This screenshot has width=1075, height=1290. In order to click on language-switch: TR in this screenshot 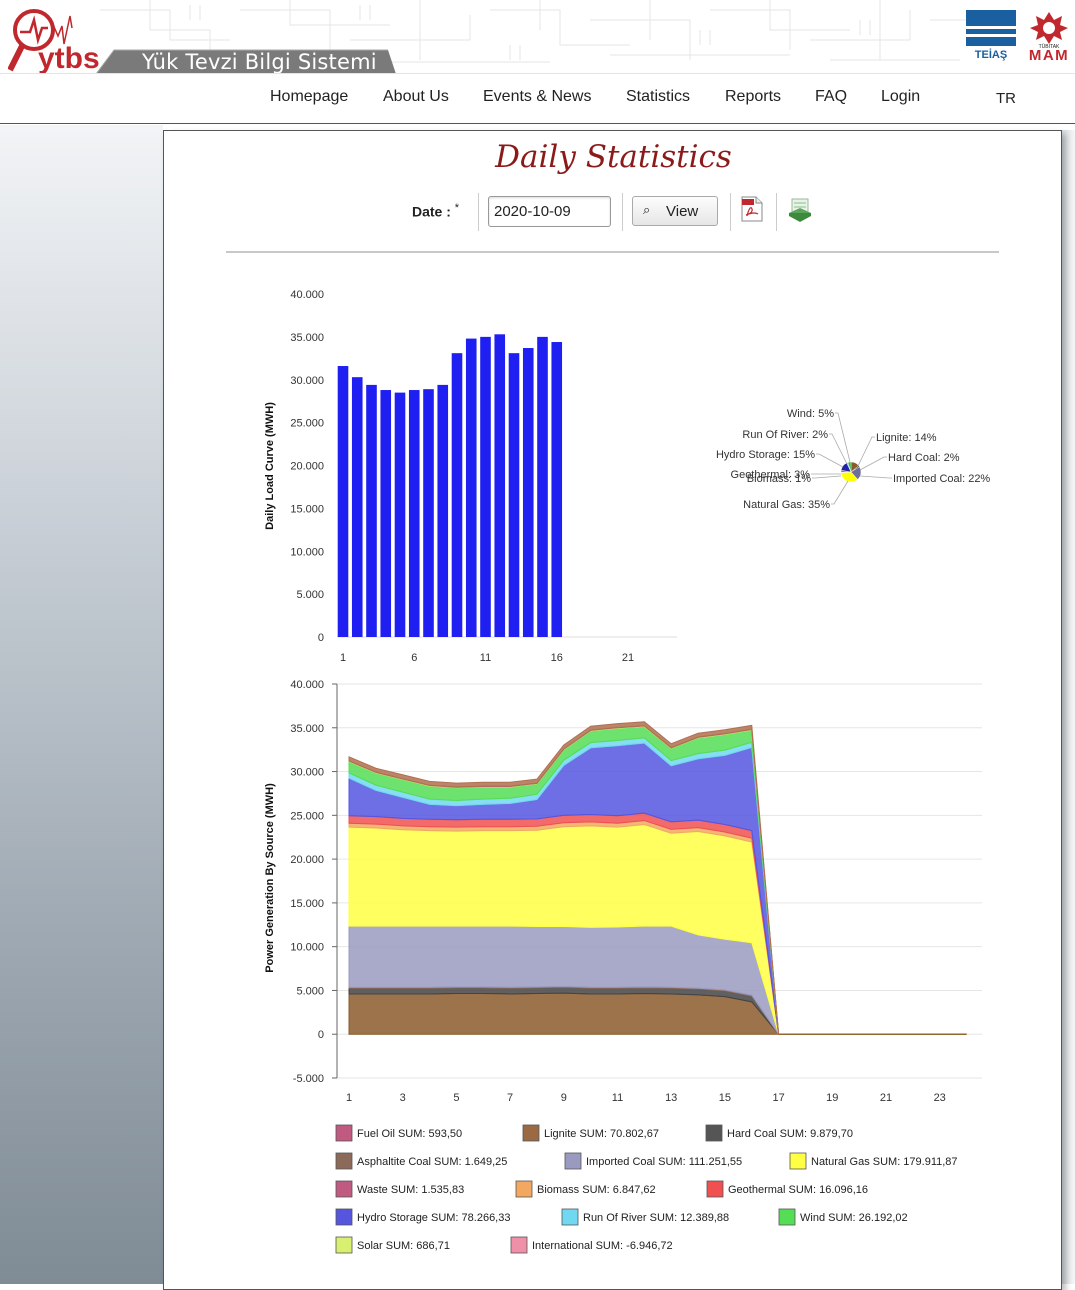, I will do `click(1006, 98)`.